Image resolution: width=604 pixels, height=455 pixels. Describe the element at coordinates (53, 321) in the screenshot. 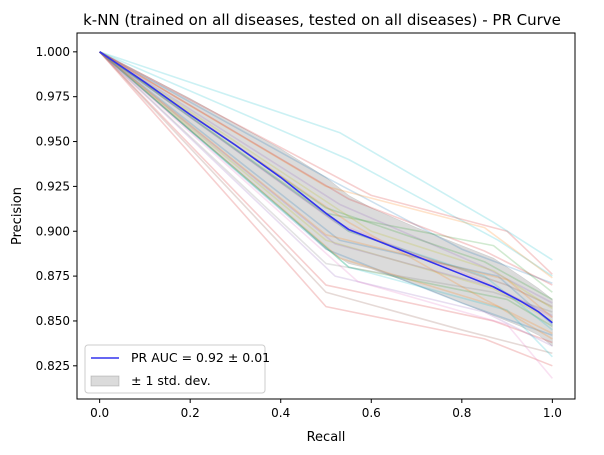

I see `y-tick-label: 0.850` at that location.